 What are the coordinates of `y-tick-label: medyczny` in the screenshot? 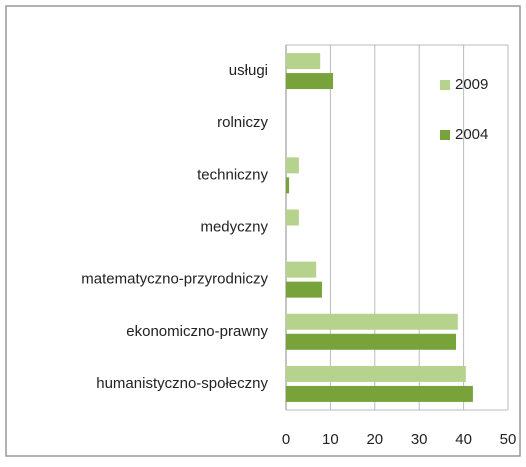 It's located at (234, 226).